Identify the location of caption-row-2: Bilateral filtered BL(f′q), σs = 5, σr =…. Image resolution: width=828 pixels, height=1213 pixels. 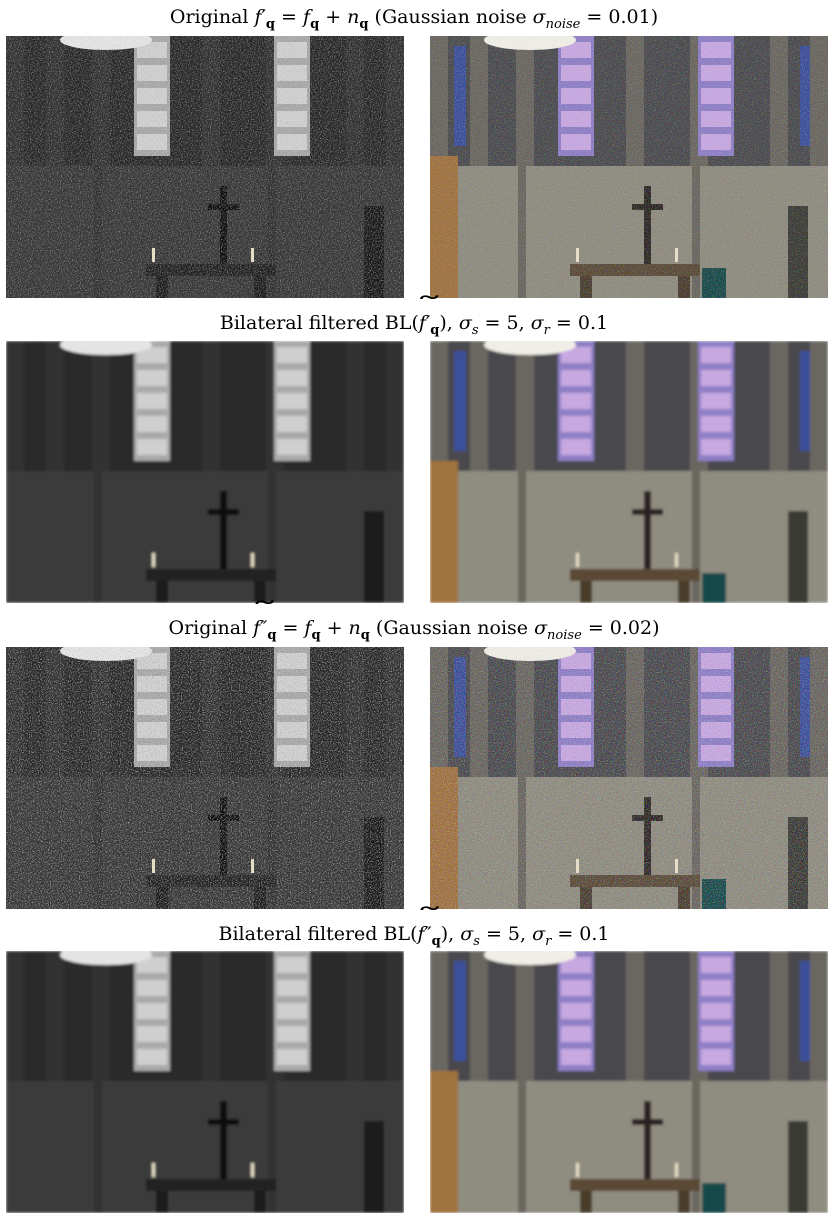
(414, 327).